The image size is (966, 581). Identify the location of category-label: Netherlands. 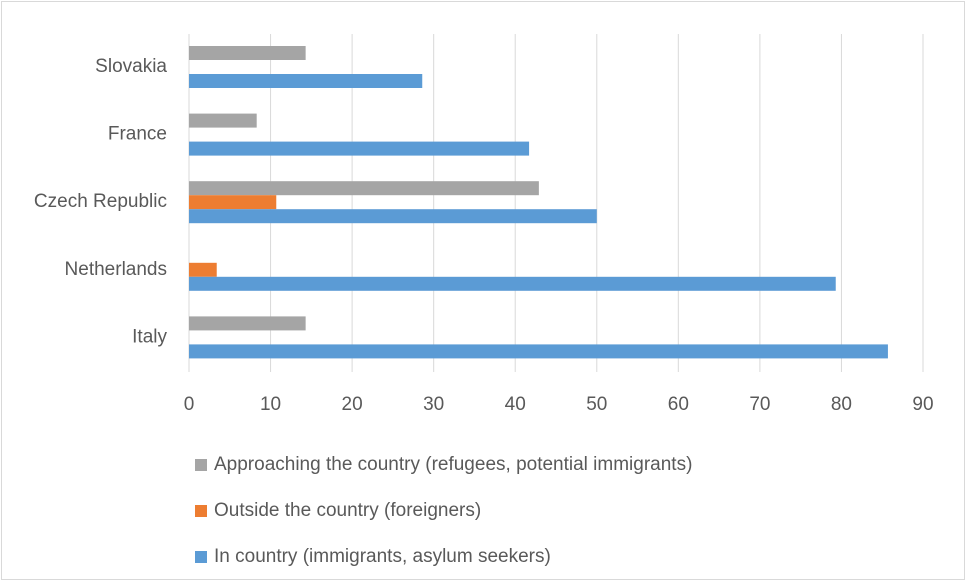
(116, 269).